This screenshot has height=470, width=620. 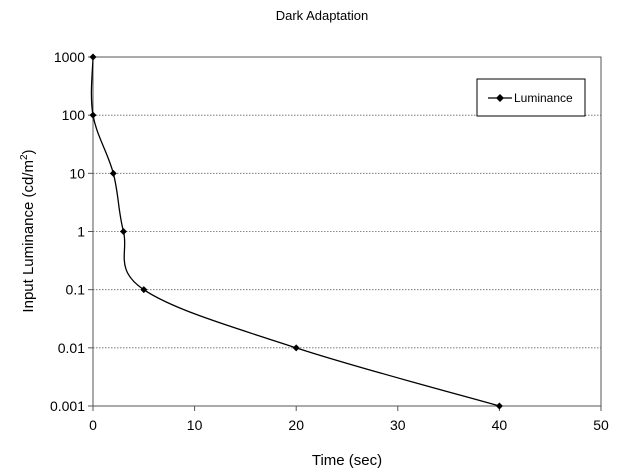 What do you see at coordinates (76, 290) in the screenshot?
I see `y-tick-label: 0.1` at bounding box center [76, 290].